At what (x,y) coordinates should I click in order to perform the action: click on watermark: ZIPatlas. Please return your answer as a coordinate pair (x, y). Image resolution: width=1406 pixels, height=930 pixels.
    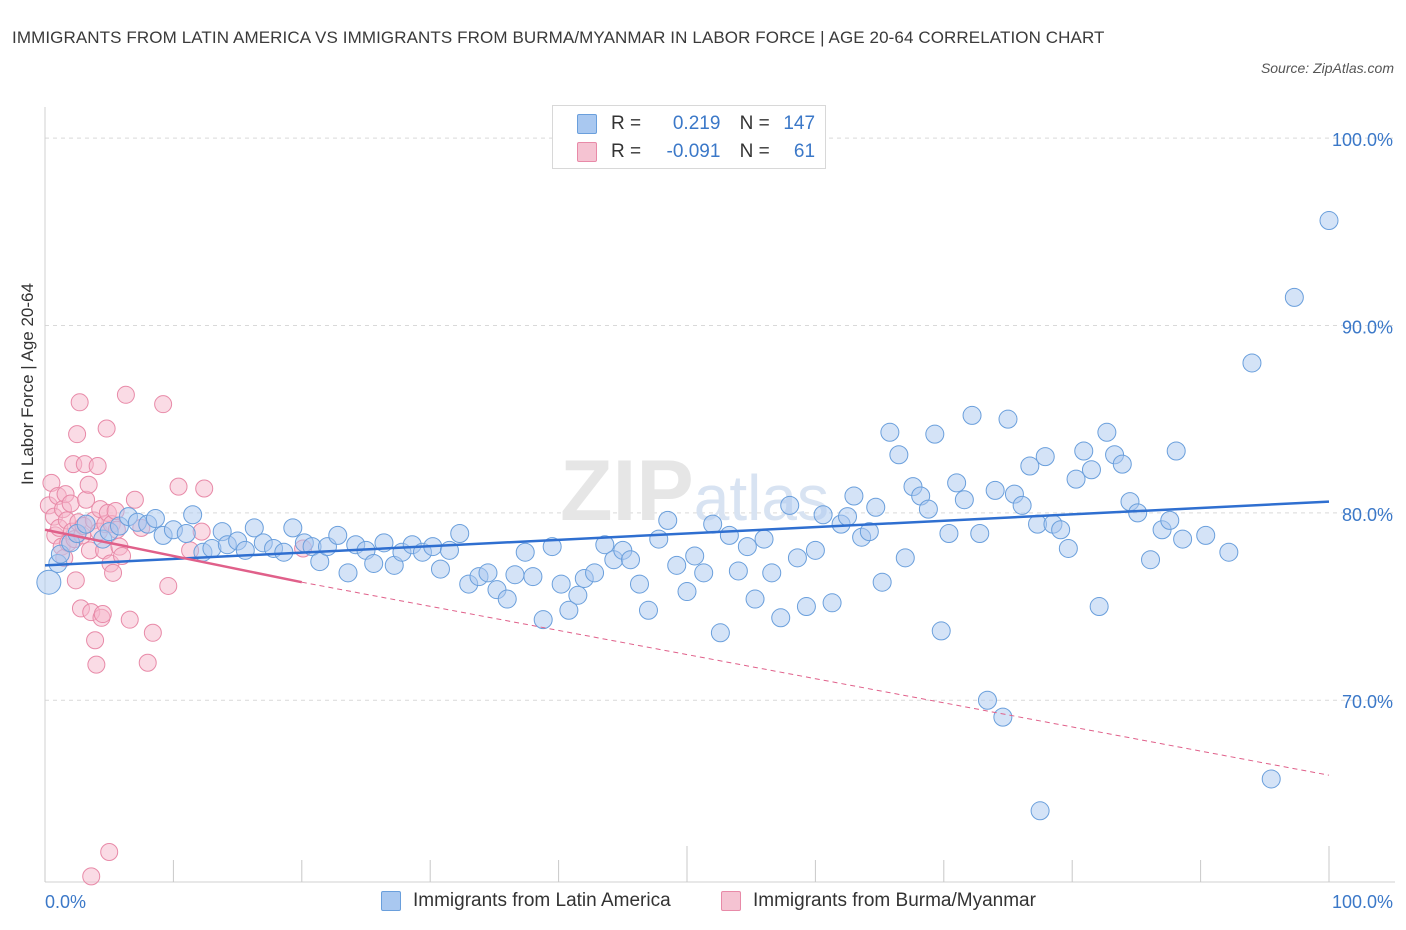
    Looking at the image, I should click on (694, 491).